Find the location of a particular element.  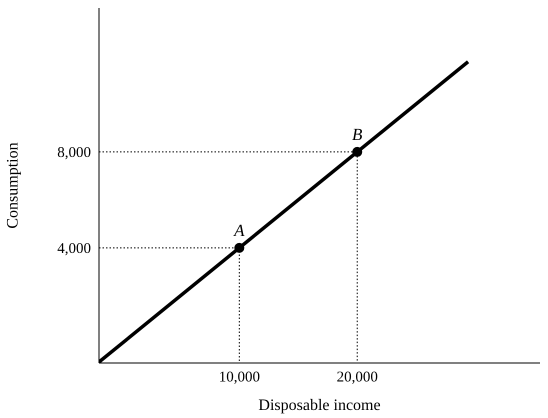

y-axis-title: Consumption is located at coordinates (13, 185).